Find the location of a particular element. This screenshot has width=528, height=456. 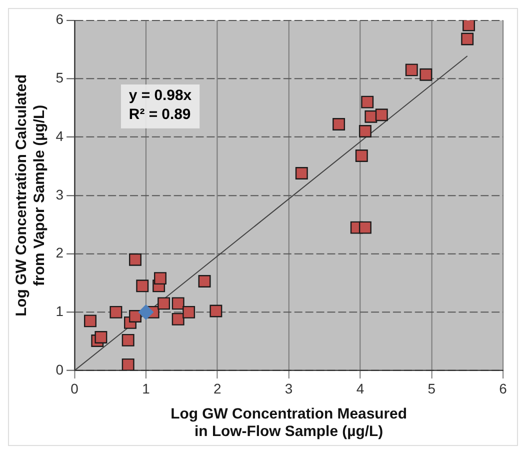

x-tick-label: 6 is located at coordinates (503, 388).